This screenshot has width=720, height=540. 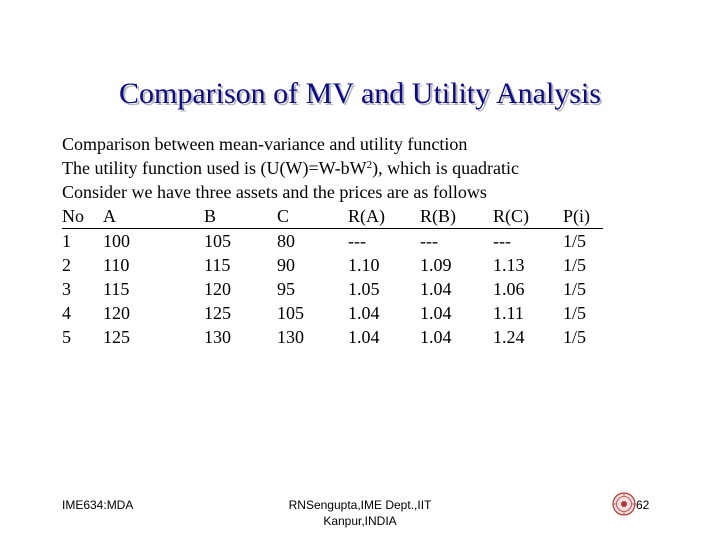 I want to click on table-cell: 1.24, so click(x=509, y=337).